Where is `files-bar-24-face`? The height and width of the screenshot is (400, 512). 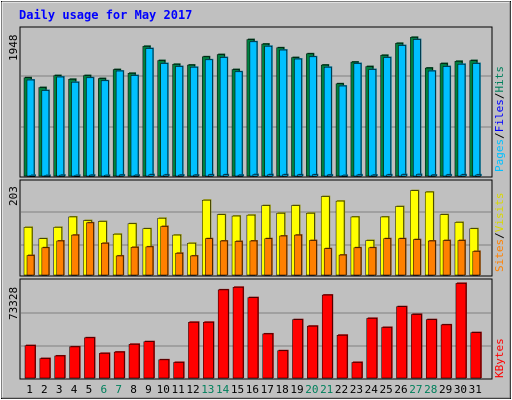 files-bar-24-face is located at coordinates (372, 123).